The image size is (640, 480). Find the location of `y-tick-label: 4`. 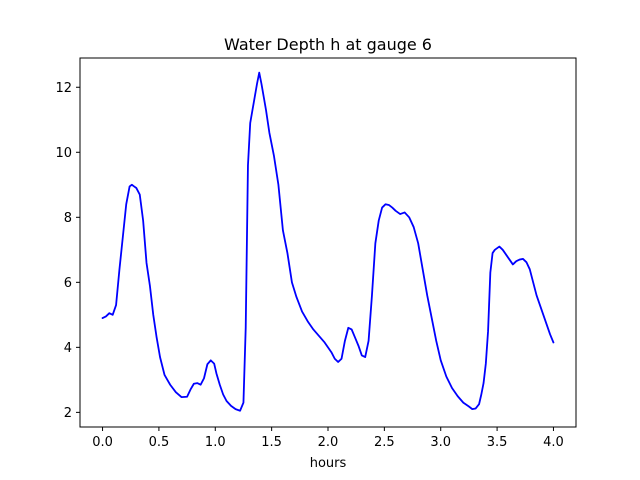

y-tick-label: 4 is located at coordinates (68, 348).